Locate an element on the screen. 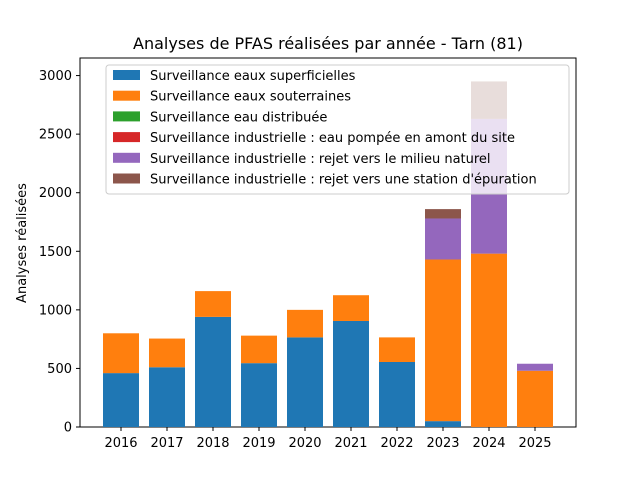  x-axis: 2016 2017 2018 2019 2020 2021 2022 2023 2024 2025 is located at coordinates (328, 439).